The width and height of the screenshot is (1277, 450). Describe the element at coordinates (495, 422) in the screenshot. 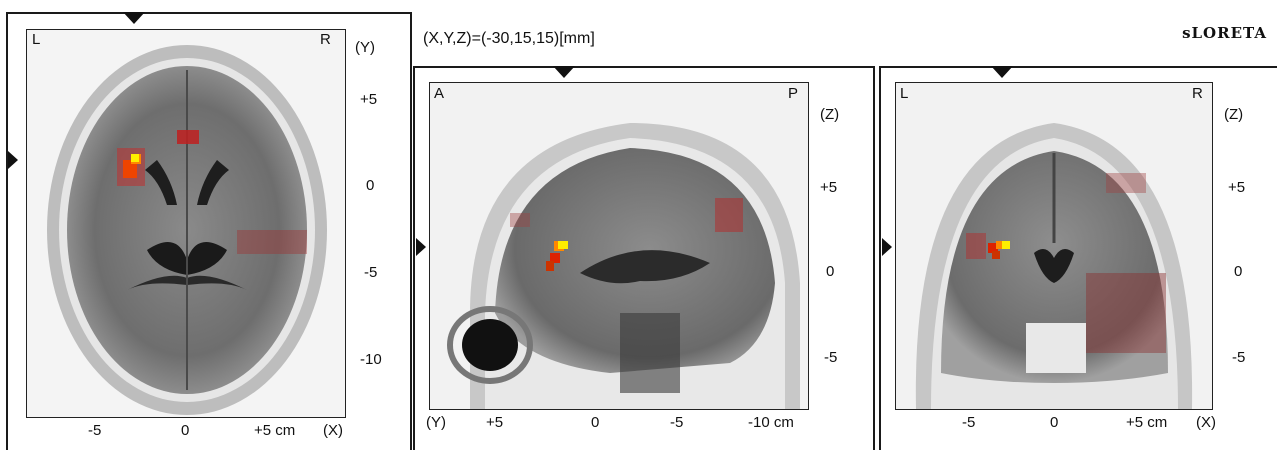

I see `sagittal-y-tick-label: +5` at that location.